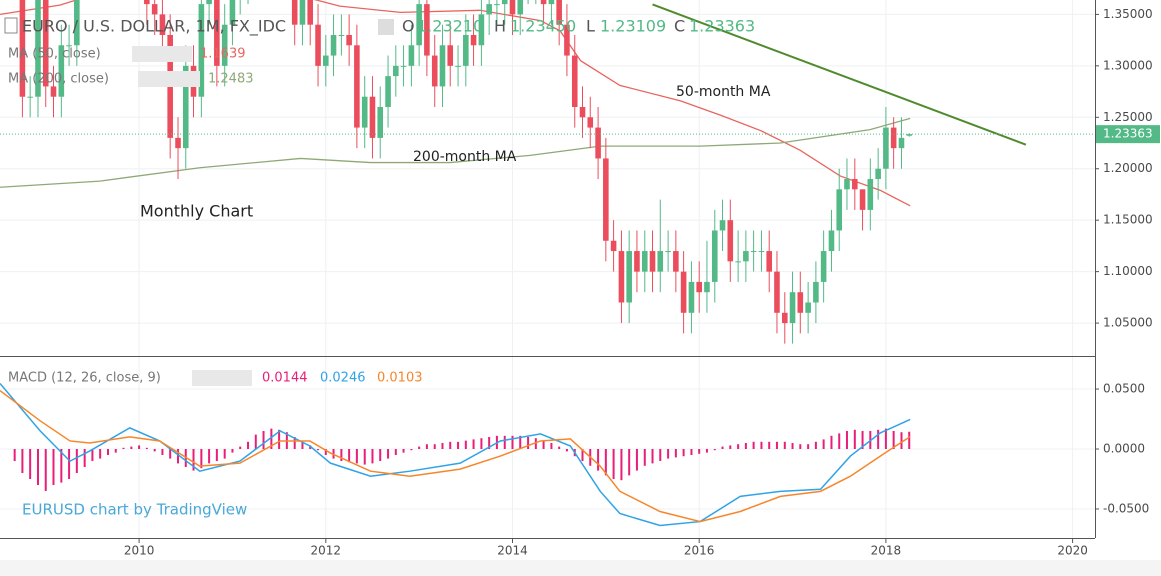 The height and width of the screenshot is (576, 1161). What do you see at coordinates (1072, 551) in the screenshot?
I see `x-tick-label: 2020` at bounding box center [1072, 551].